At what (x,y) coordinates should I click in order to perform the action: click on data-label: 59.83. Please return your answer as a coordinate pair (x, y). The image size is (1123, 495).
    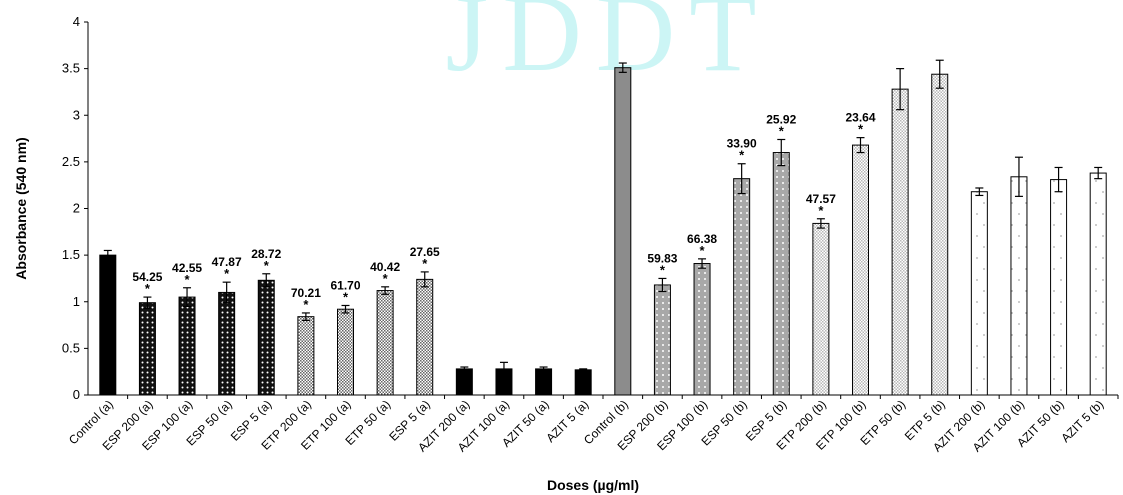
    Looking at the image, I should click on (662, 258).